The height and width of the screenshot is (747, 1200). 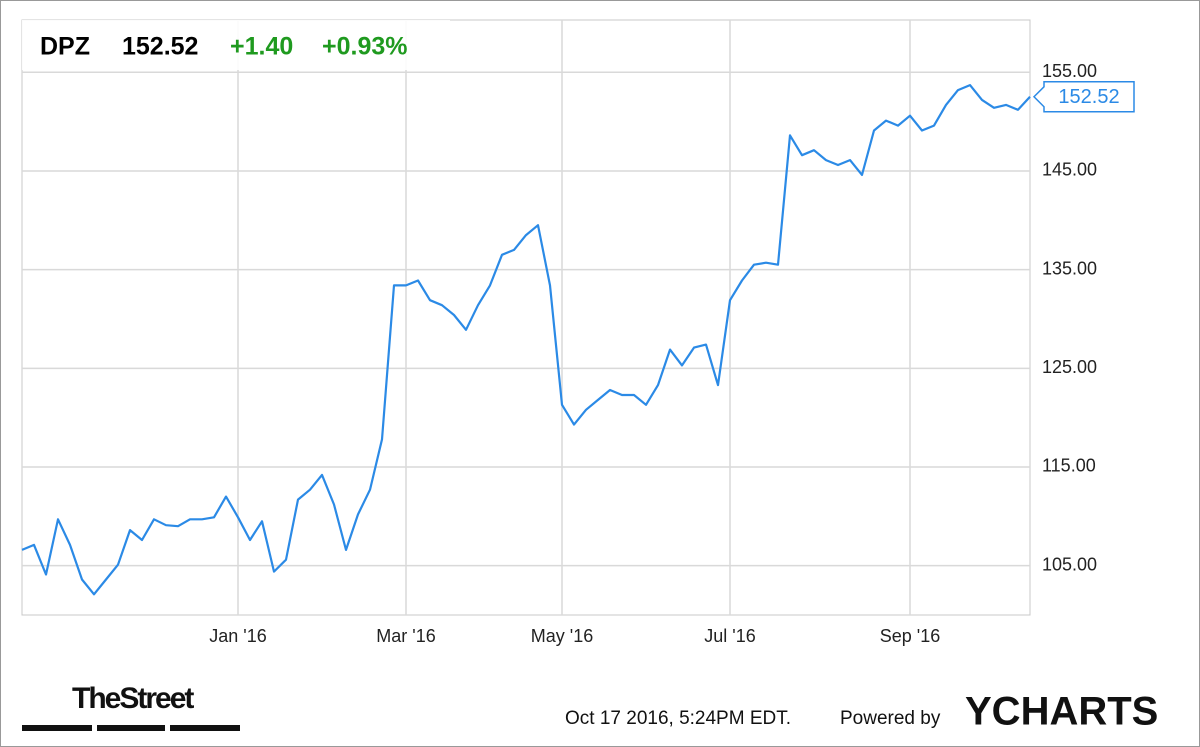 What do you see at coordinates (261, 47) in the screenshot?
I see `change: +1.40` at bounding box center [261, 47].